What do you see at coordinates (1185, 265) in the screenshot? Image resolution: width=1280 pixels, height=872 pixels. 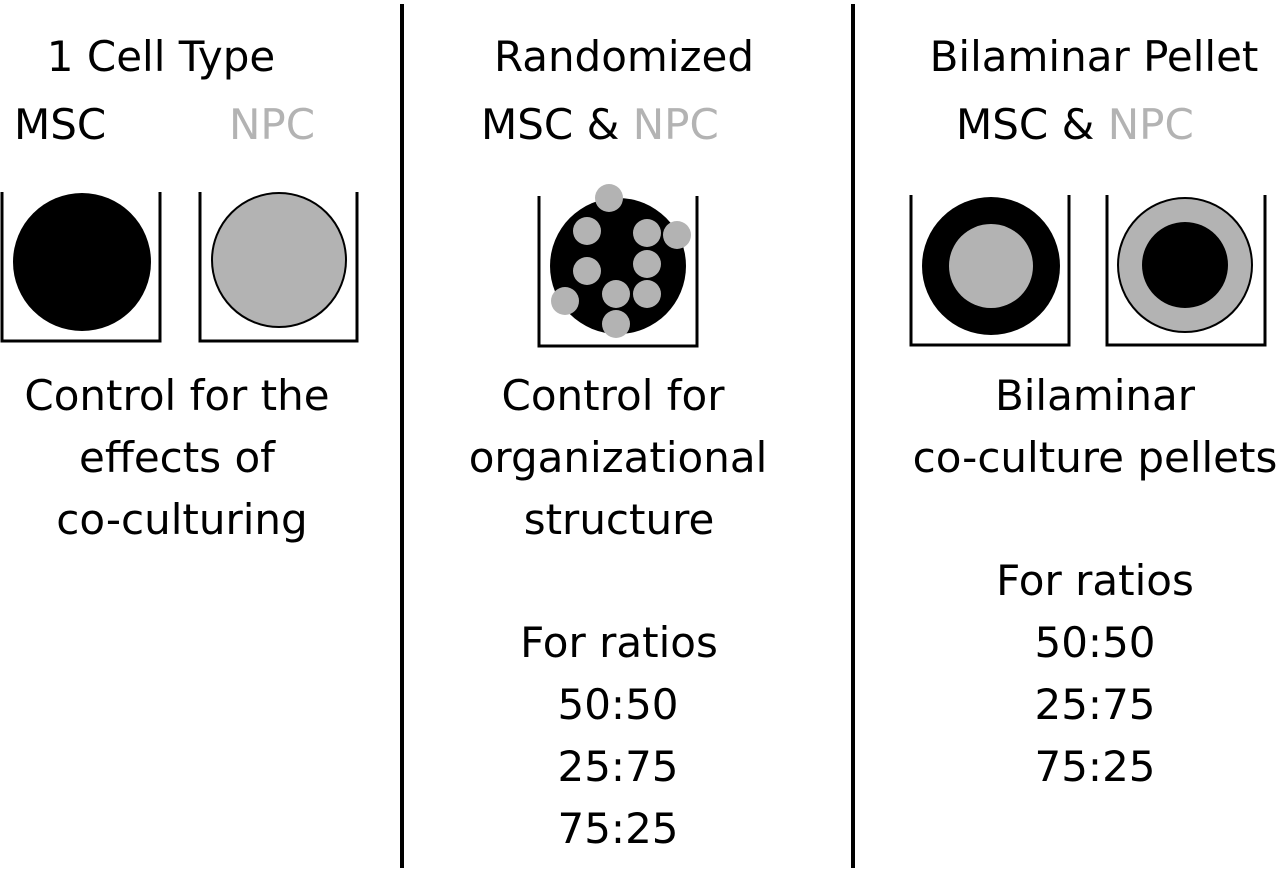 I see `msc-inner-core` at bounding box center [1185, 265].